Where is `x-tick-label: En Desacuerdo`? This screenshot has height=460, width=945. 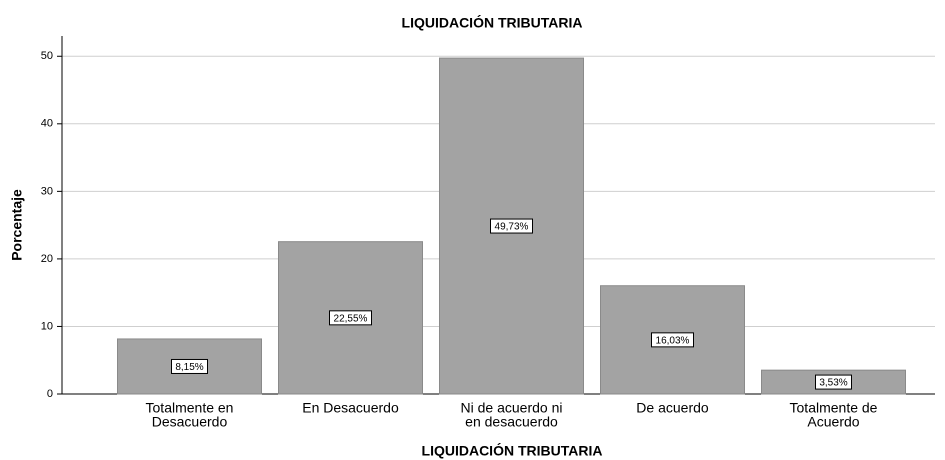
x-tick-label: En Desacuerdo is located at coordinates (350, 408).